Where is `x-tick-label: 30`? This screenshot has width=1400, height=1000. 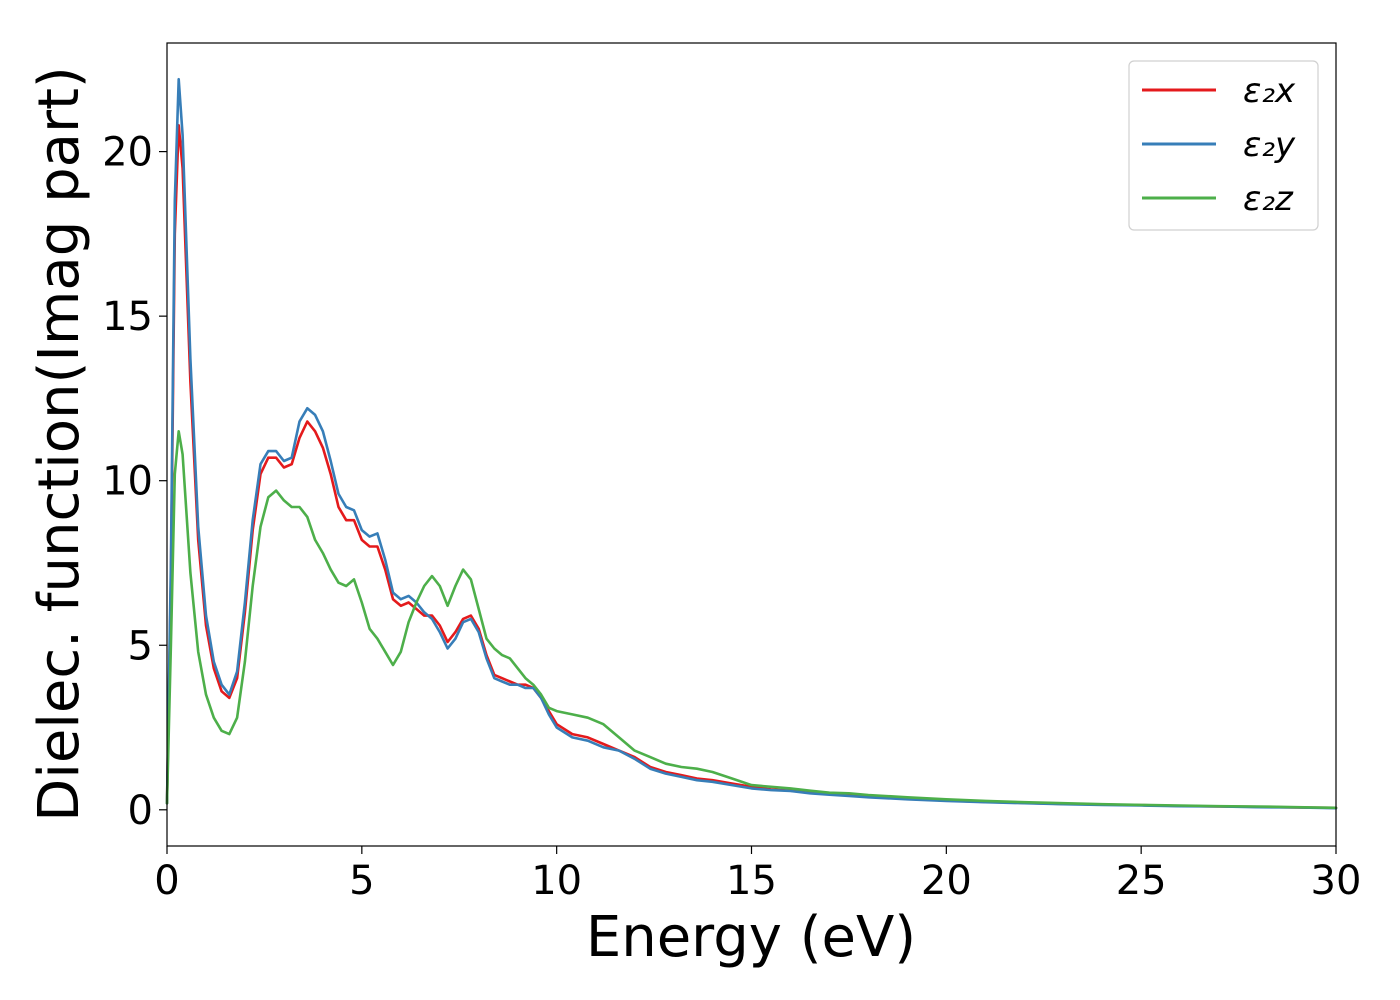 x-tick-label: 30 is located at coordinates (1336, 881).